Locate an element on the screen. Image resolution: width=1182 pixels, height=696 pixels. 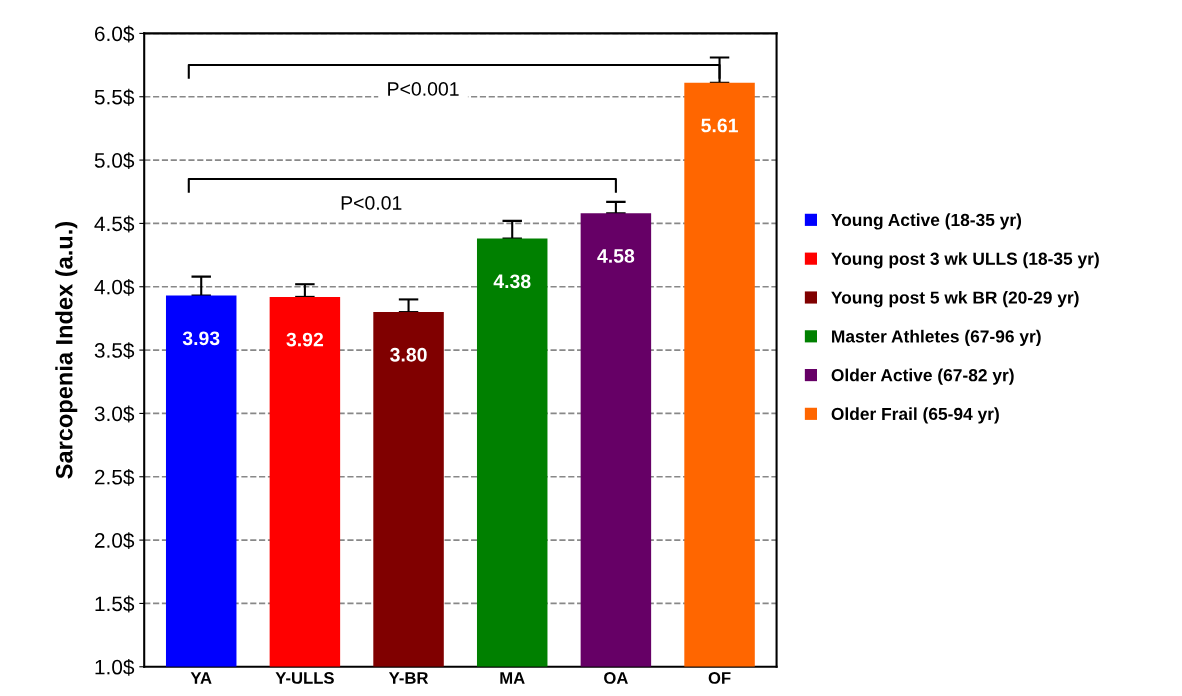
legend-label: Older Active (67-82 yr) is located at coordinates (922, 376).